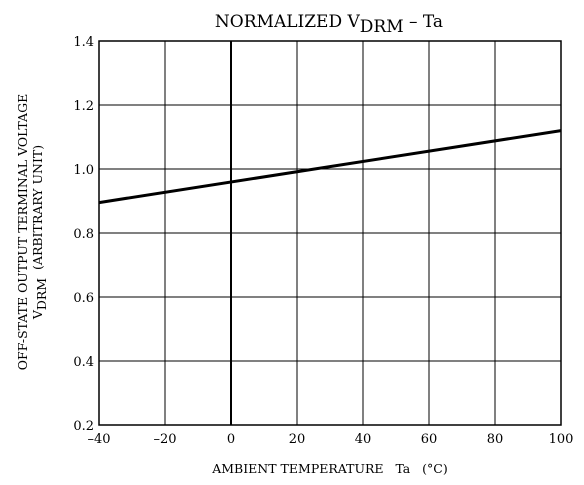 The height and width of the screenshot is (485, 584). I want to click on x-tick-label: –40, so click(98, 439).